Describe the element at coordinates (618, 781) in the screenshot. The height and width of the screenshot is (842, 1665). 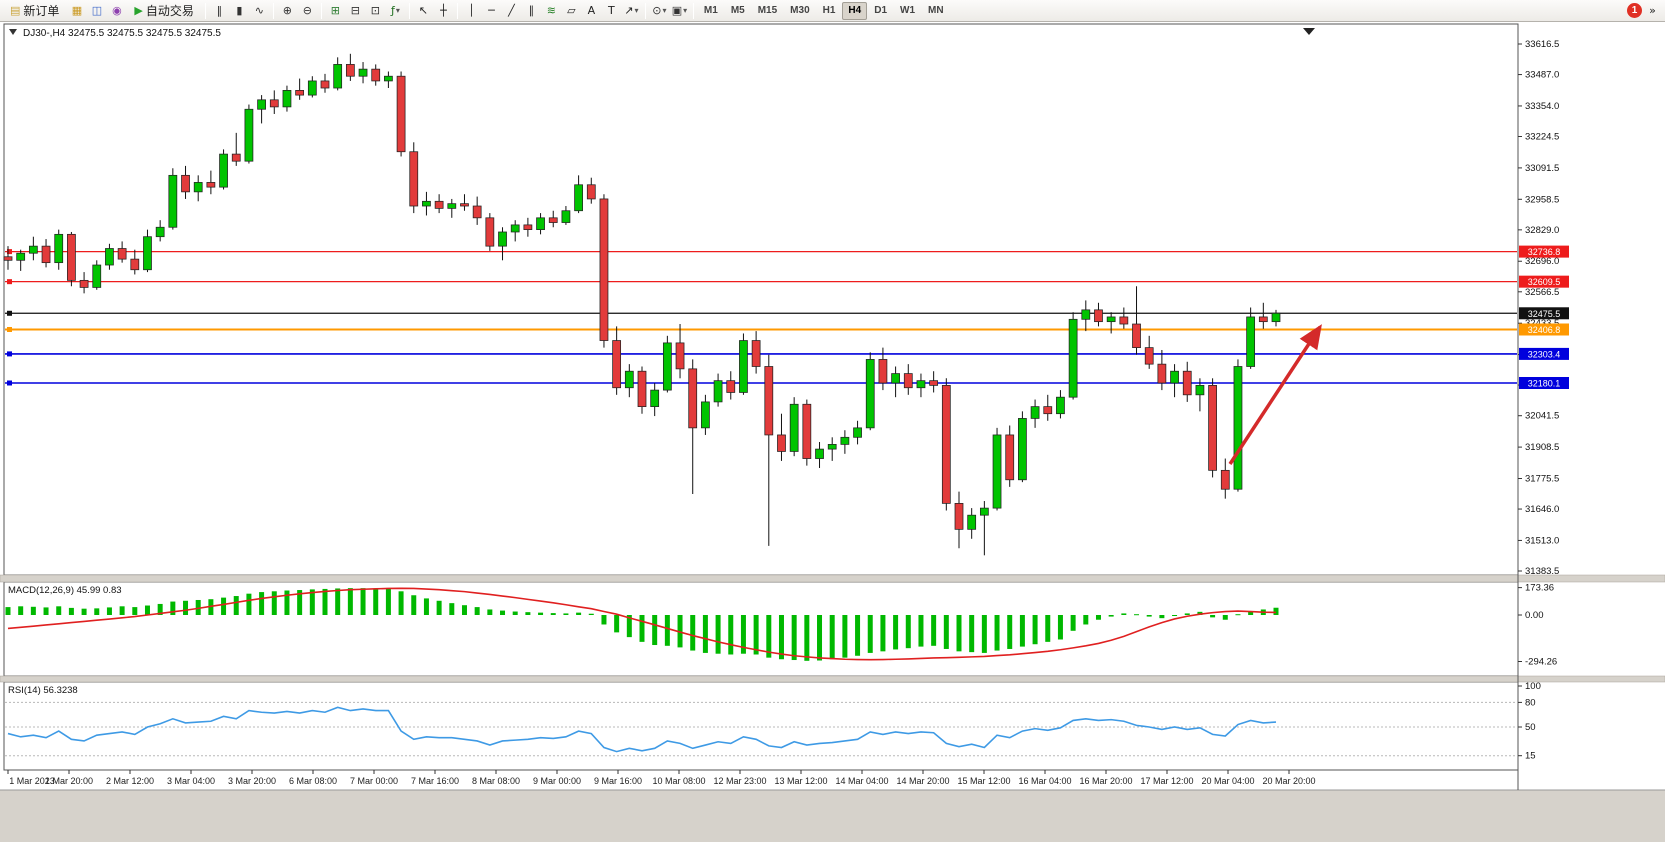
I see `time-axis-label: 9 Mar 16:00` at that location.